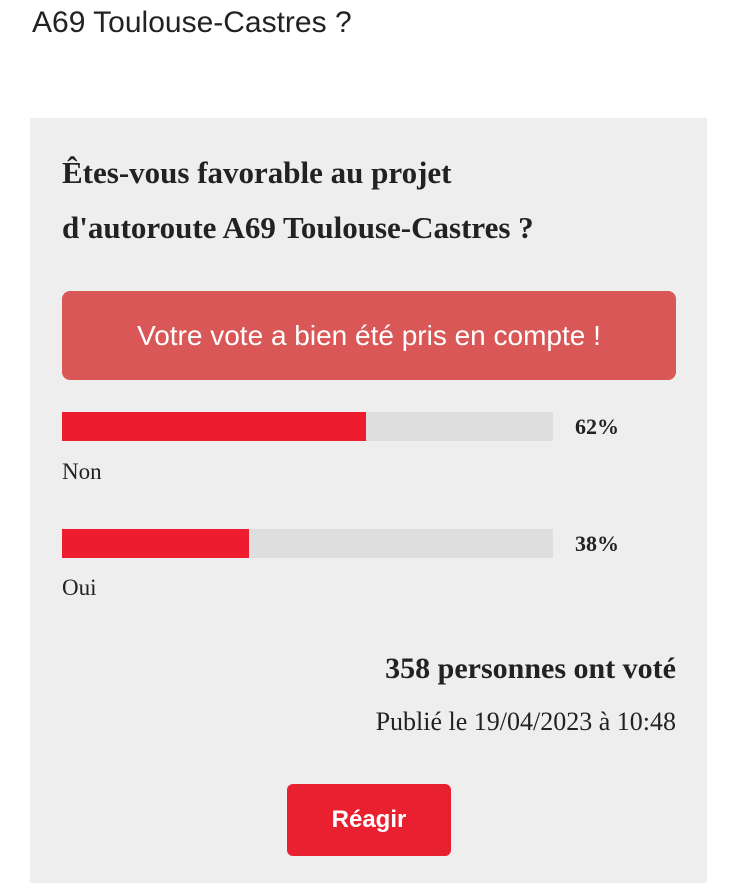  Describe the element at coordinates (597, 426) in the screenshot. I see `percent-label: 62%` at that location.